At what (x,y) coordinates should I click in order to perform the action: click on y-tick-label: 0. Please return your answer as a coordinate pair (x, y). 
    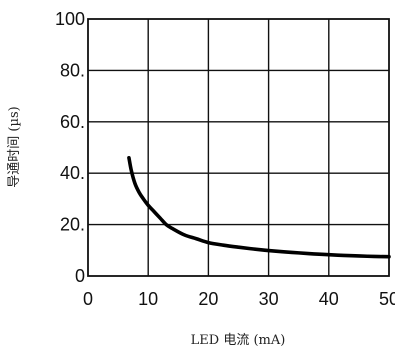
    Looking at the image, I should click on (80, 276).